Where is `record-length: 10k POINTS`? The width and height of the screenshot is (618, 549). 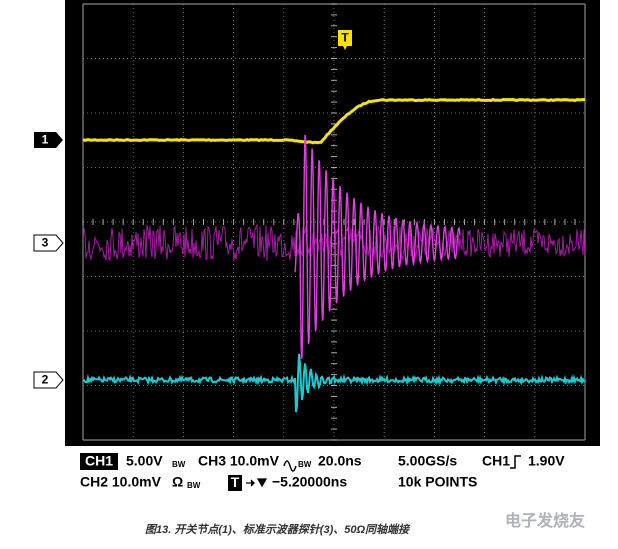
record-length: 10k POINTS is located at coordinates (437, 482).